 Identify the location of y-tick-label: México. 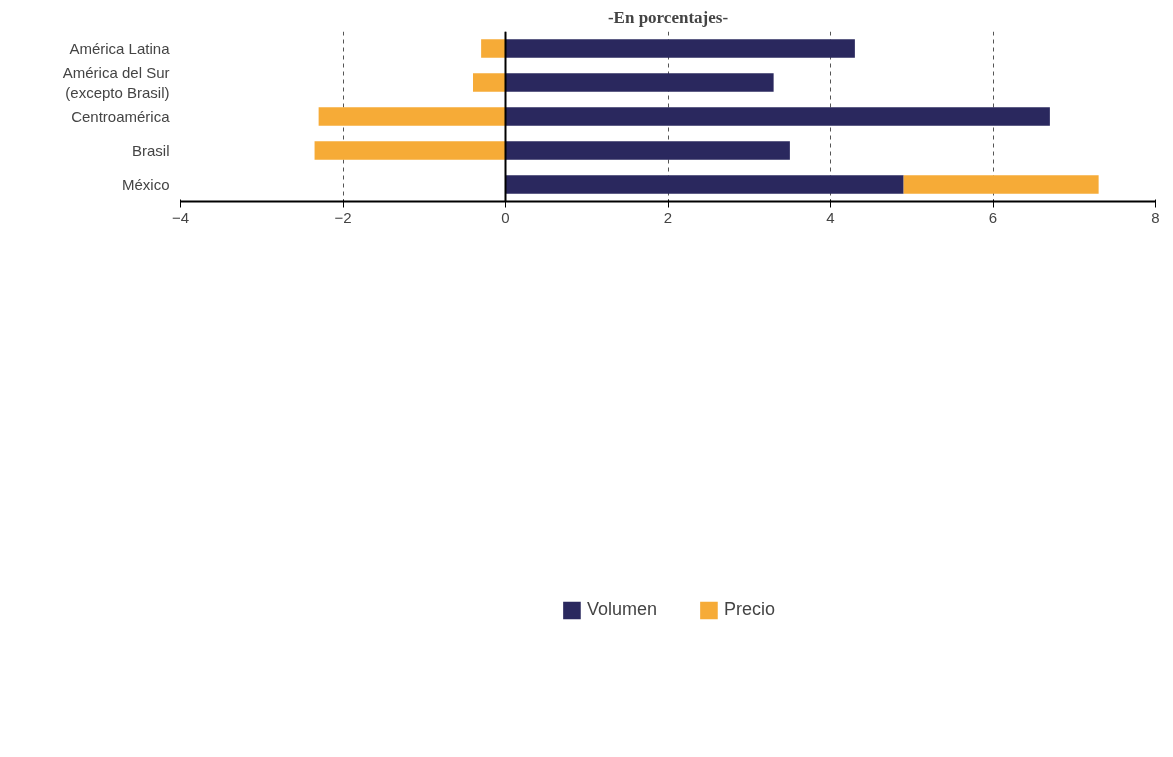
(145, 184).